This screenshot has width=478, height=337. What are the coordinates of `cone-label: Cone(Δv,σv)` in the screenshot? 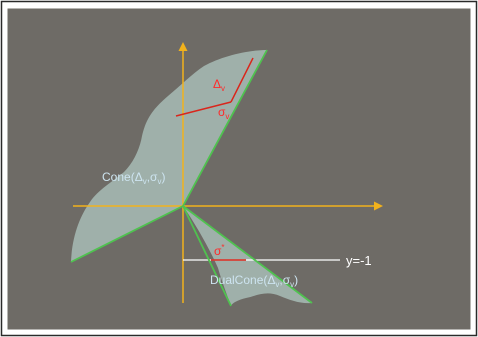 It's located at (133, 178).